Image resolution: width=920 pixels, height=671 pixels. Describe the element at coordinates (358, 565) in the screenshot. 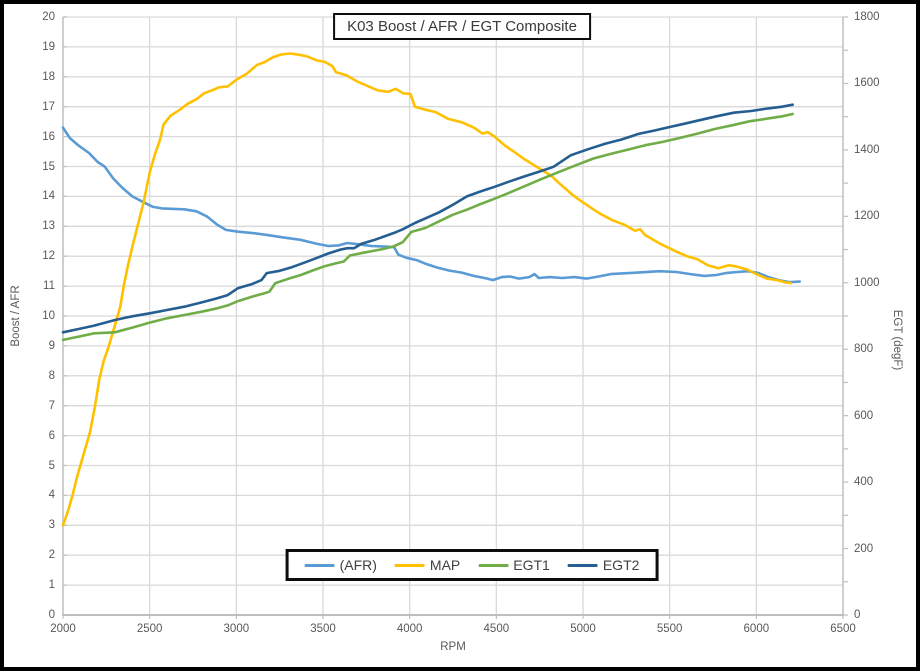

I see `legend-label-afr: (AFR)` at that location.